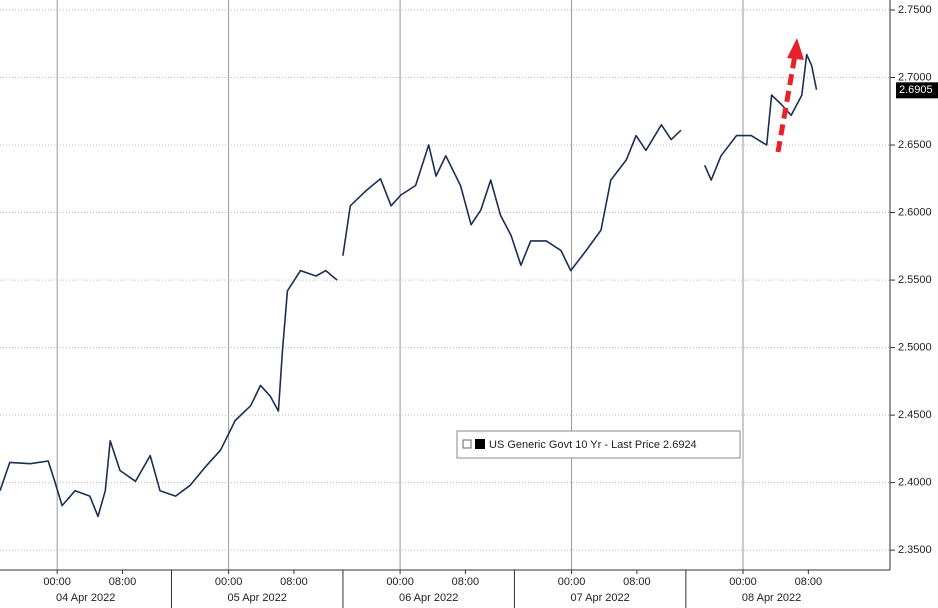 The height and width of the screenshot is (608, 938). Describe the element at coordinates (480, 444) in the screenshot. I see `legend-swatch` at that location.